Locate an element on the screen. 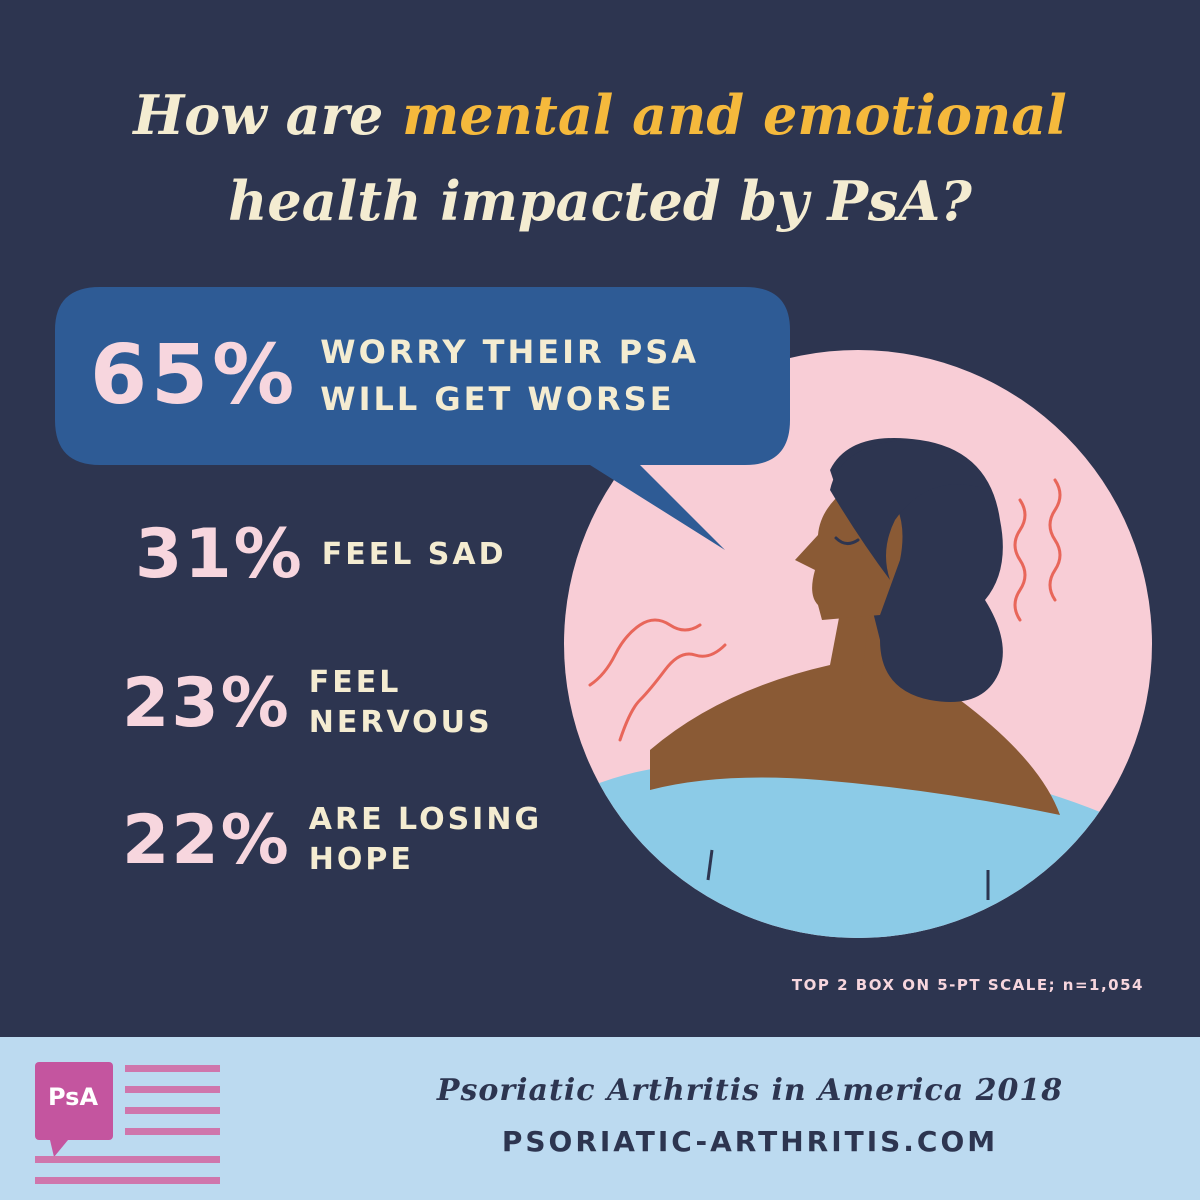 The height and width of the screenshot is (1200, 1200). stat-line1: ARE LOSING is located at coordinates (425, 819).